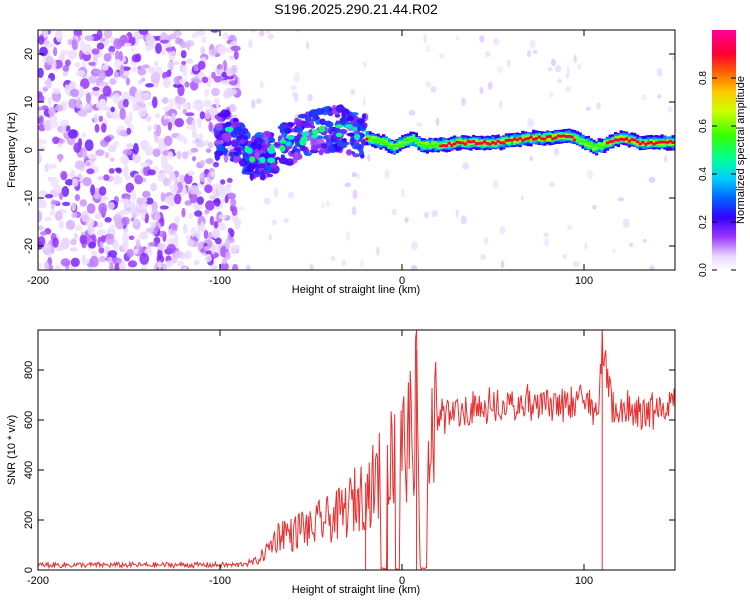  I want to click on y-tick-label: 20, so click(29, 54).